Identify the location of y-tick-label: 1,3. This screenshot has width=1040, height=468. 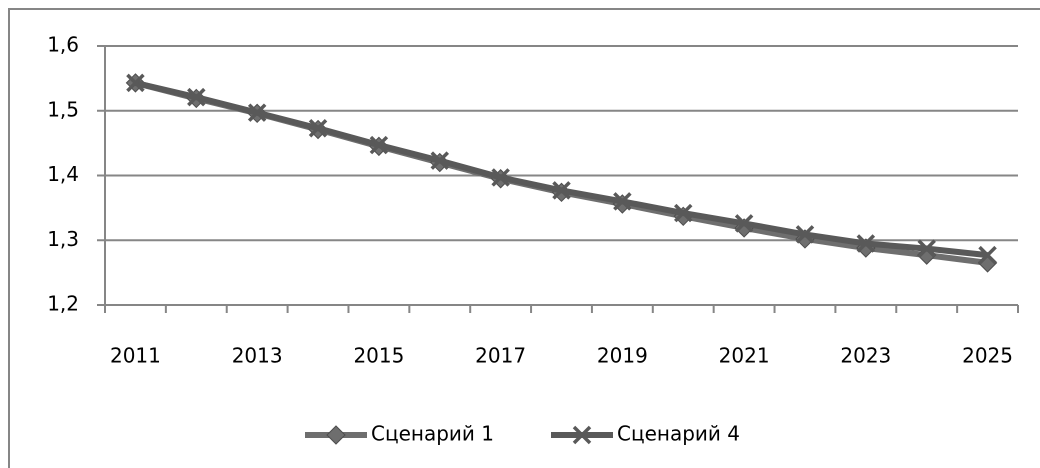
(63, 239).